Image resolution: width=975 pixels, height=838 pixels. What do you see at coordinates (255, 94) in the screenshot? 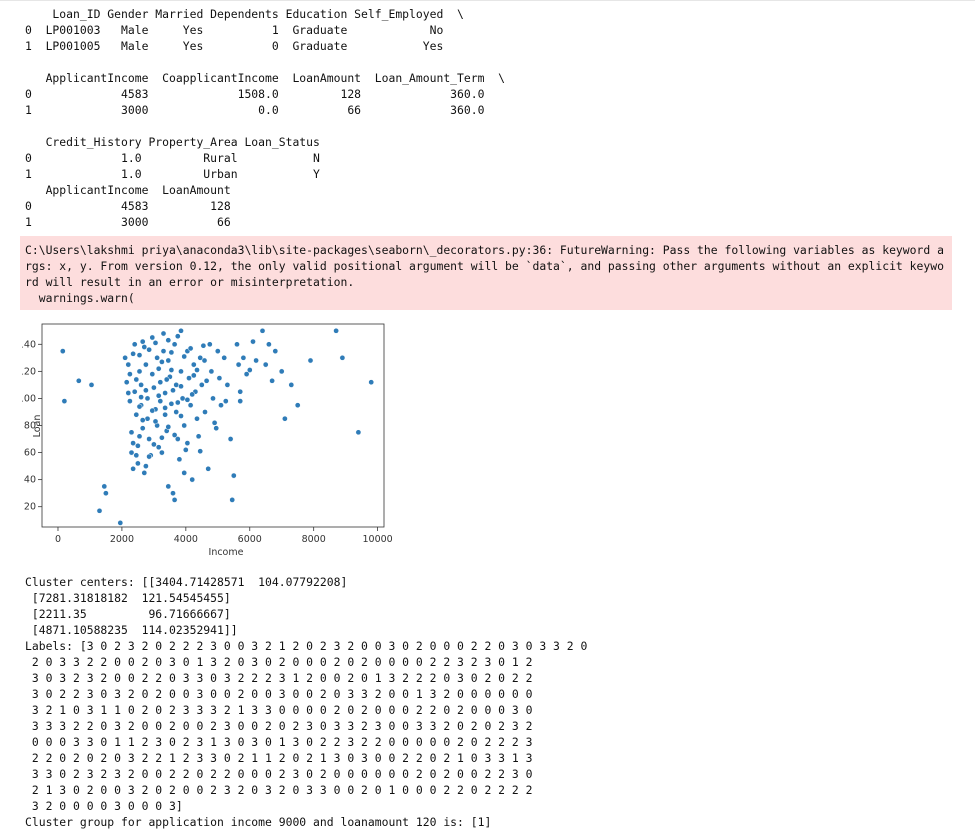
I see `df2-row-0: 0 4583 1508.0 128 360.0` at bounding box center [255, 94].